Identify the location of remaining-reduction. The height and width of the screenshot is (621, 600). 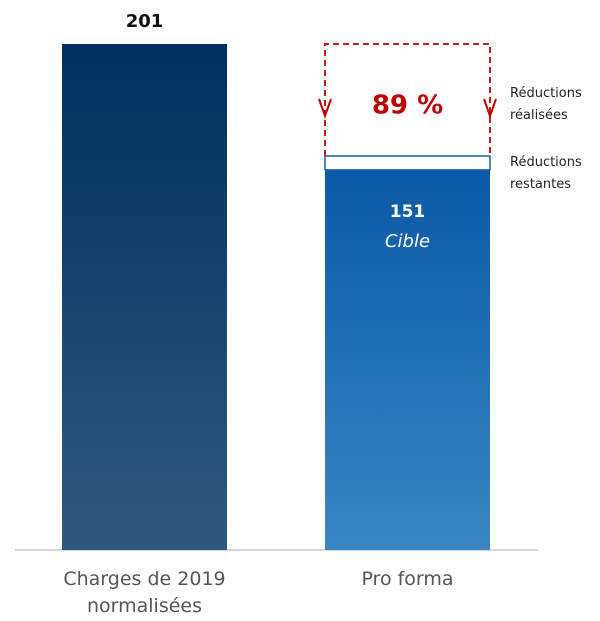
(407, 163).